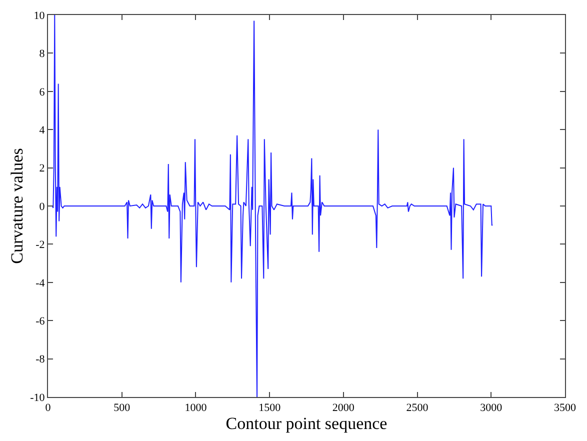 This screenshot has width=587, height=441. Describe the element at coordinates (491, 408) in the screenshot. I see `x-tick-label: 3000` at that location.